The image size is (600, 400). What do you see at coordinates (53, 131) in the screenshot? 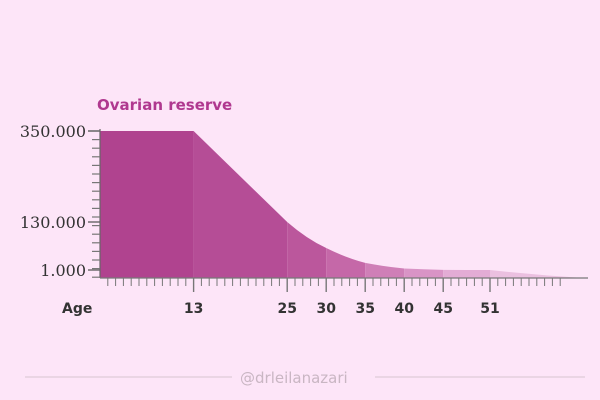
I see `y-tick-label: 350.000` at bounding box center [53, 131].